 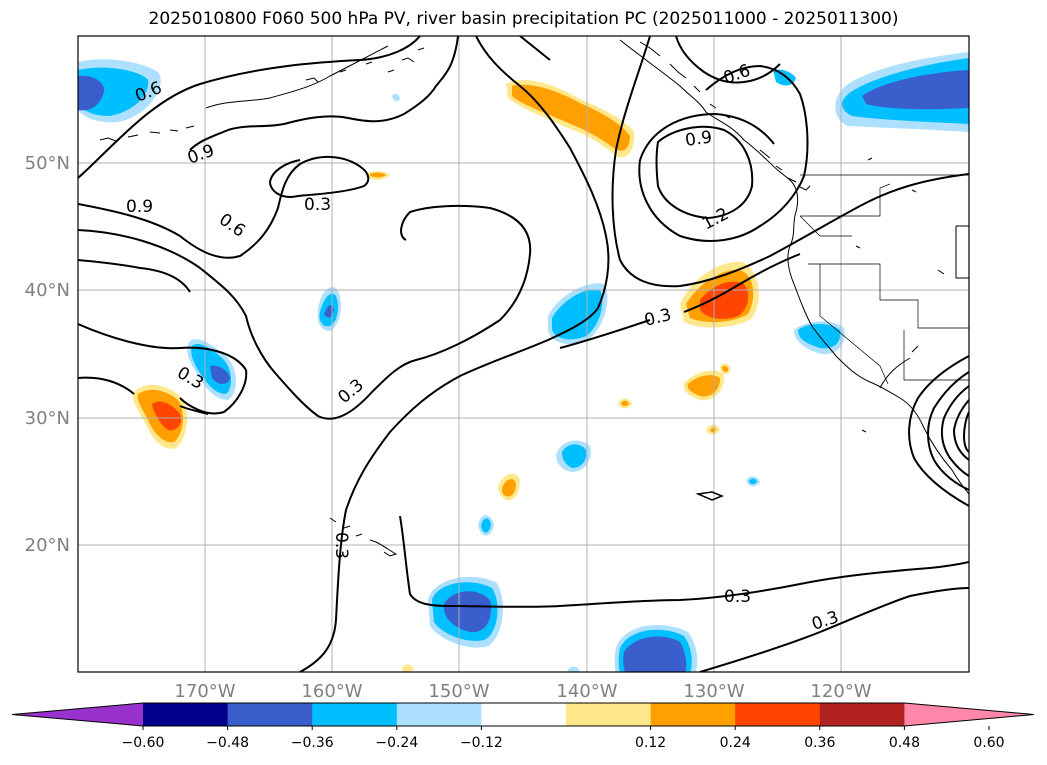 I want to click on colorbar-extend-low, so click(x=77, y=714).